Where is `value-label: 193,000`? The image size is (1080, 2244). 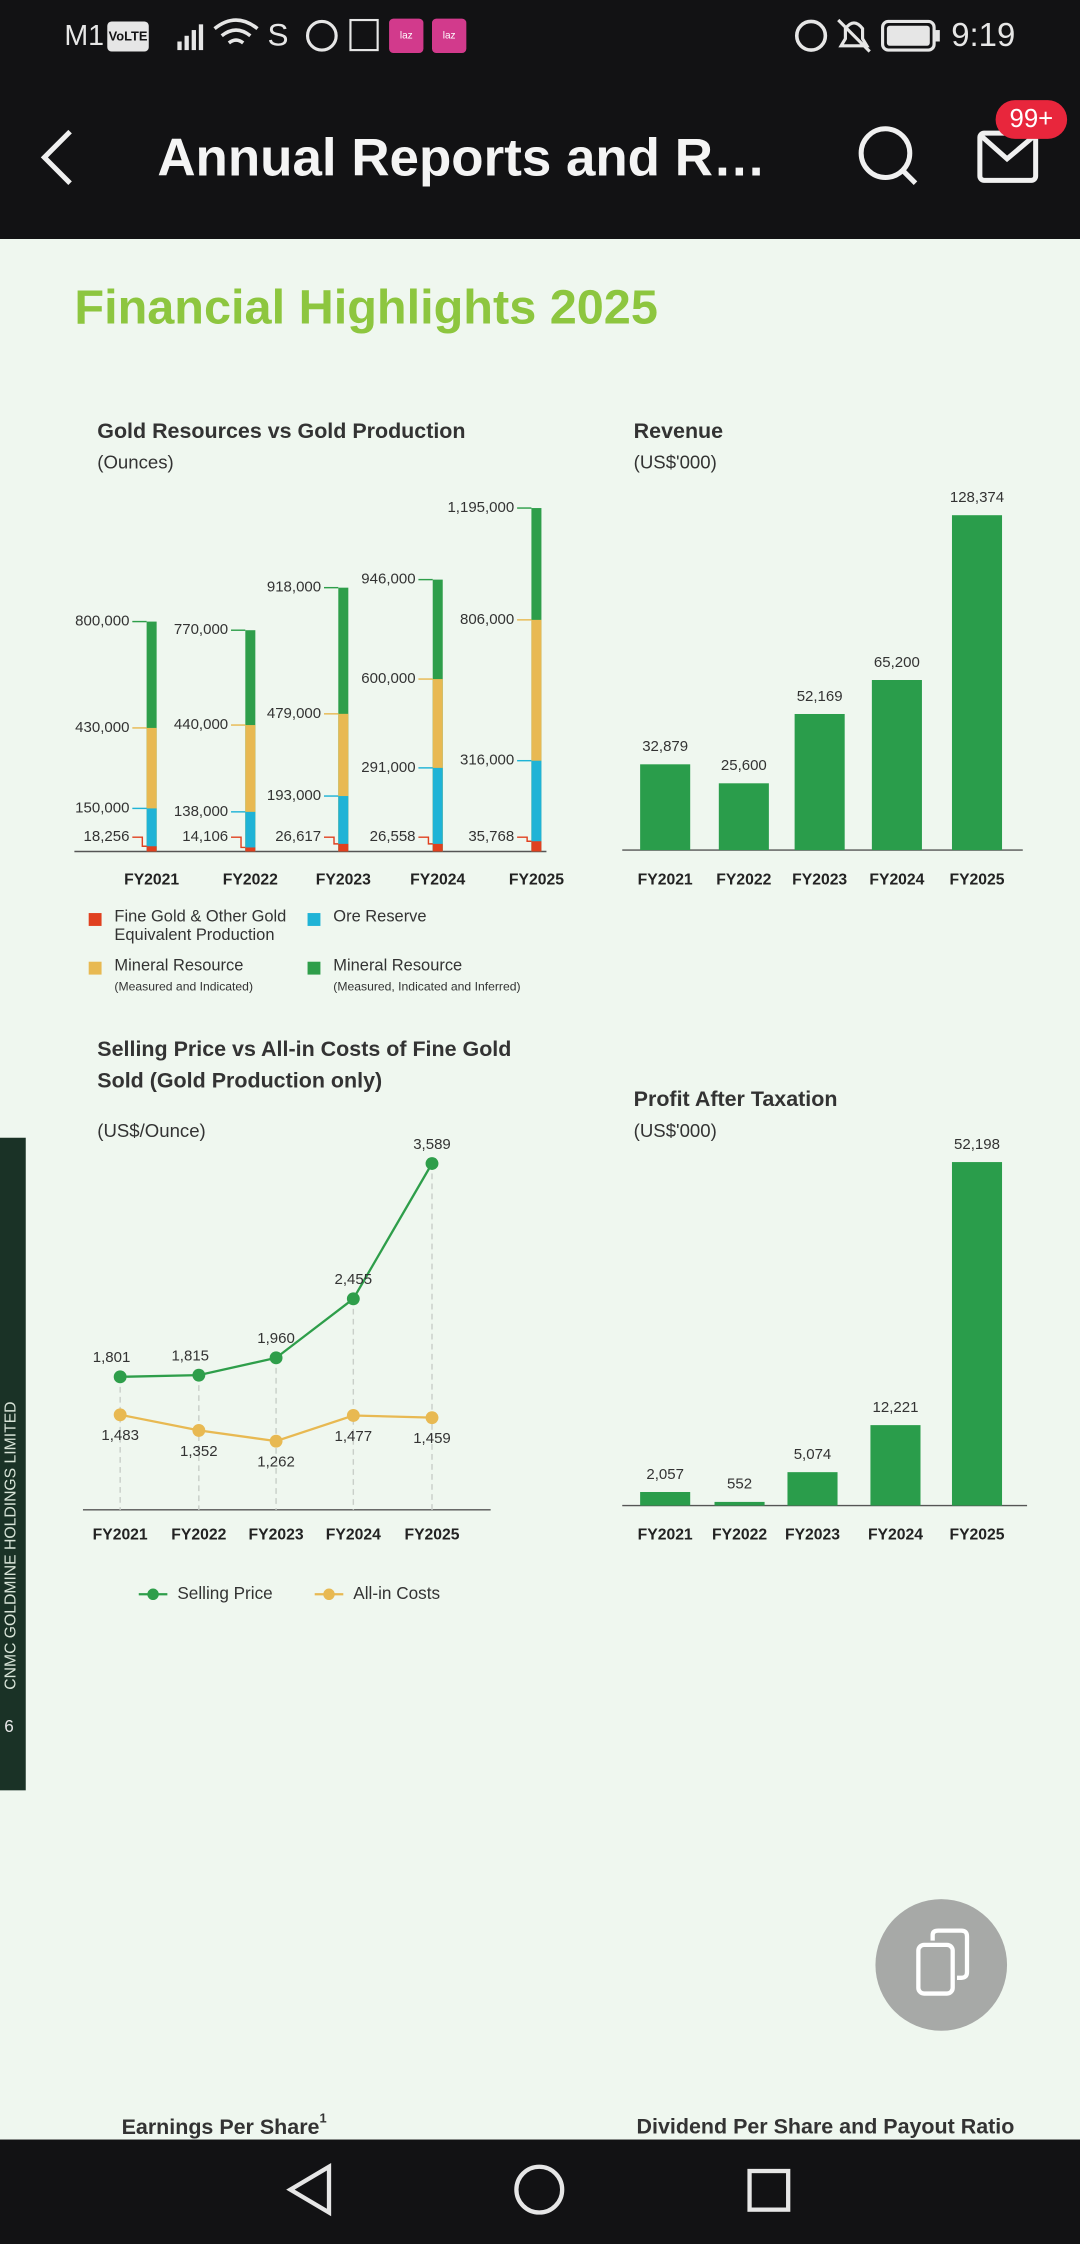 value-label: 193,000 is located at coordinates (294, 795).